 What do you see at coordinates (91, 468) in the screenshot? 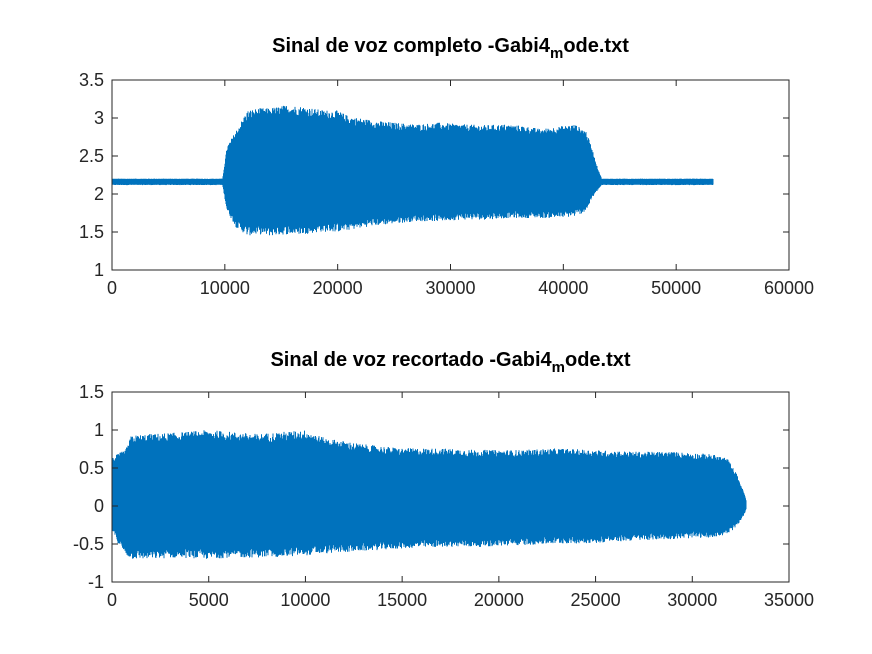
I see `y-tick-label: 0.5` at bounding box center [91, 468].